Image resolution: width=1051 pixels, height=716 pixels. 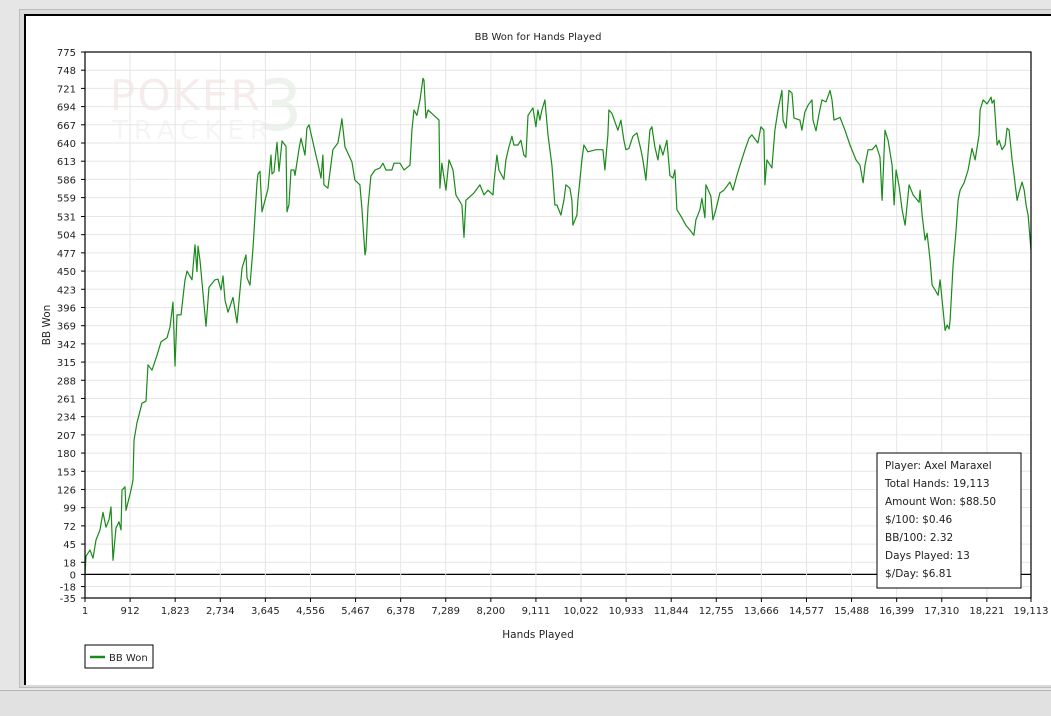 I want to click on x-tick-label: 1,823, so click(x=175, y=611).